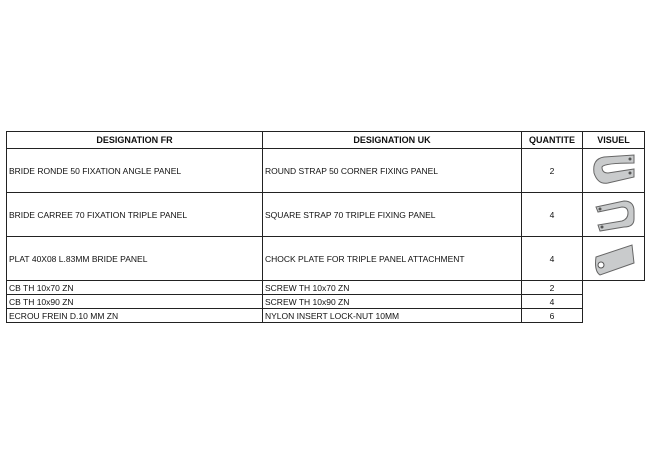 This screenshot has height=458, width=648. Describe the element at coordinates (134, 315) in the screenshot. I see `designation-fr: ECROU FREIN D.10 MM ZN` at that location.